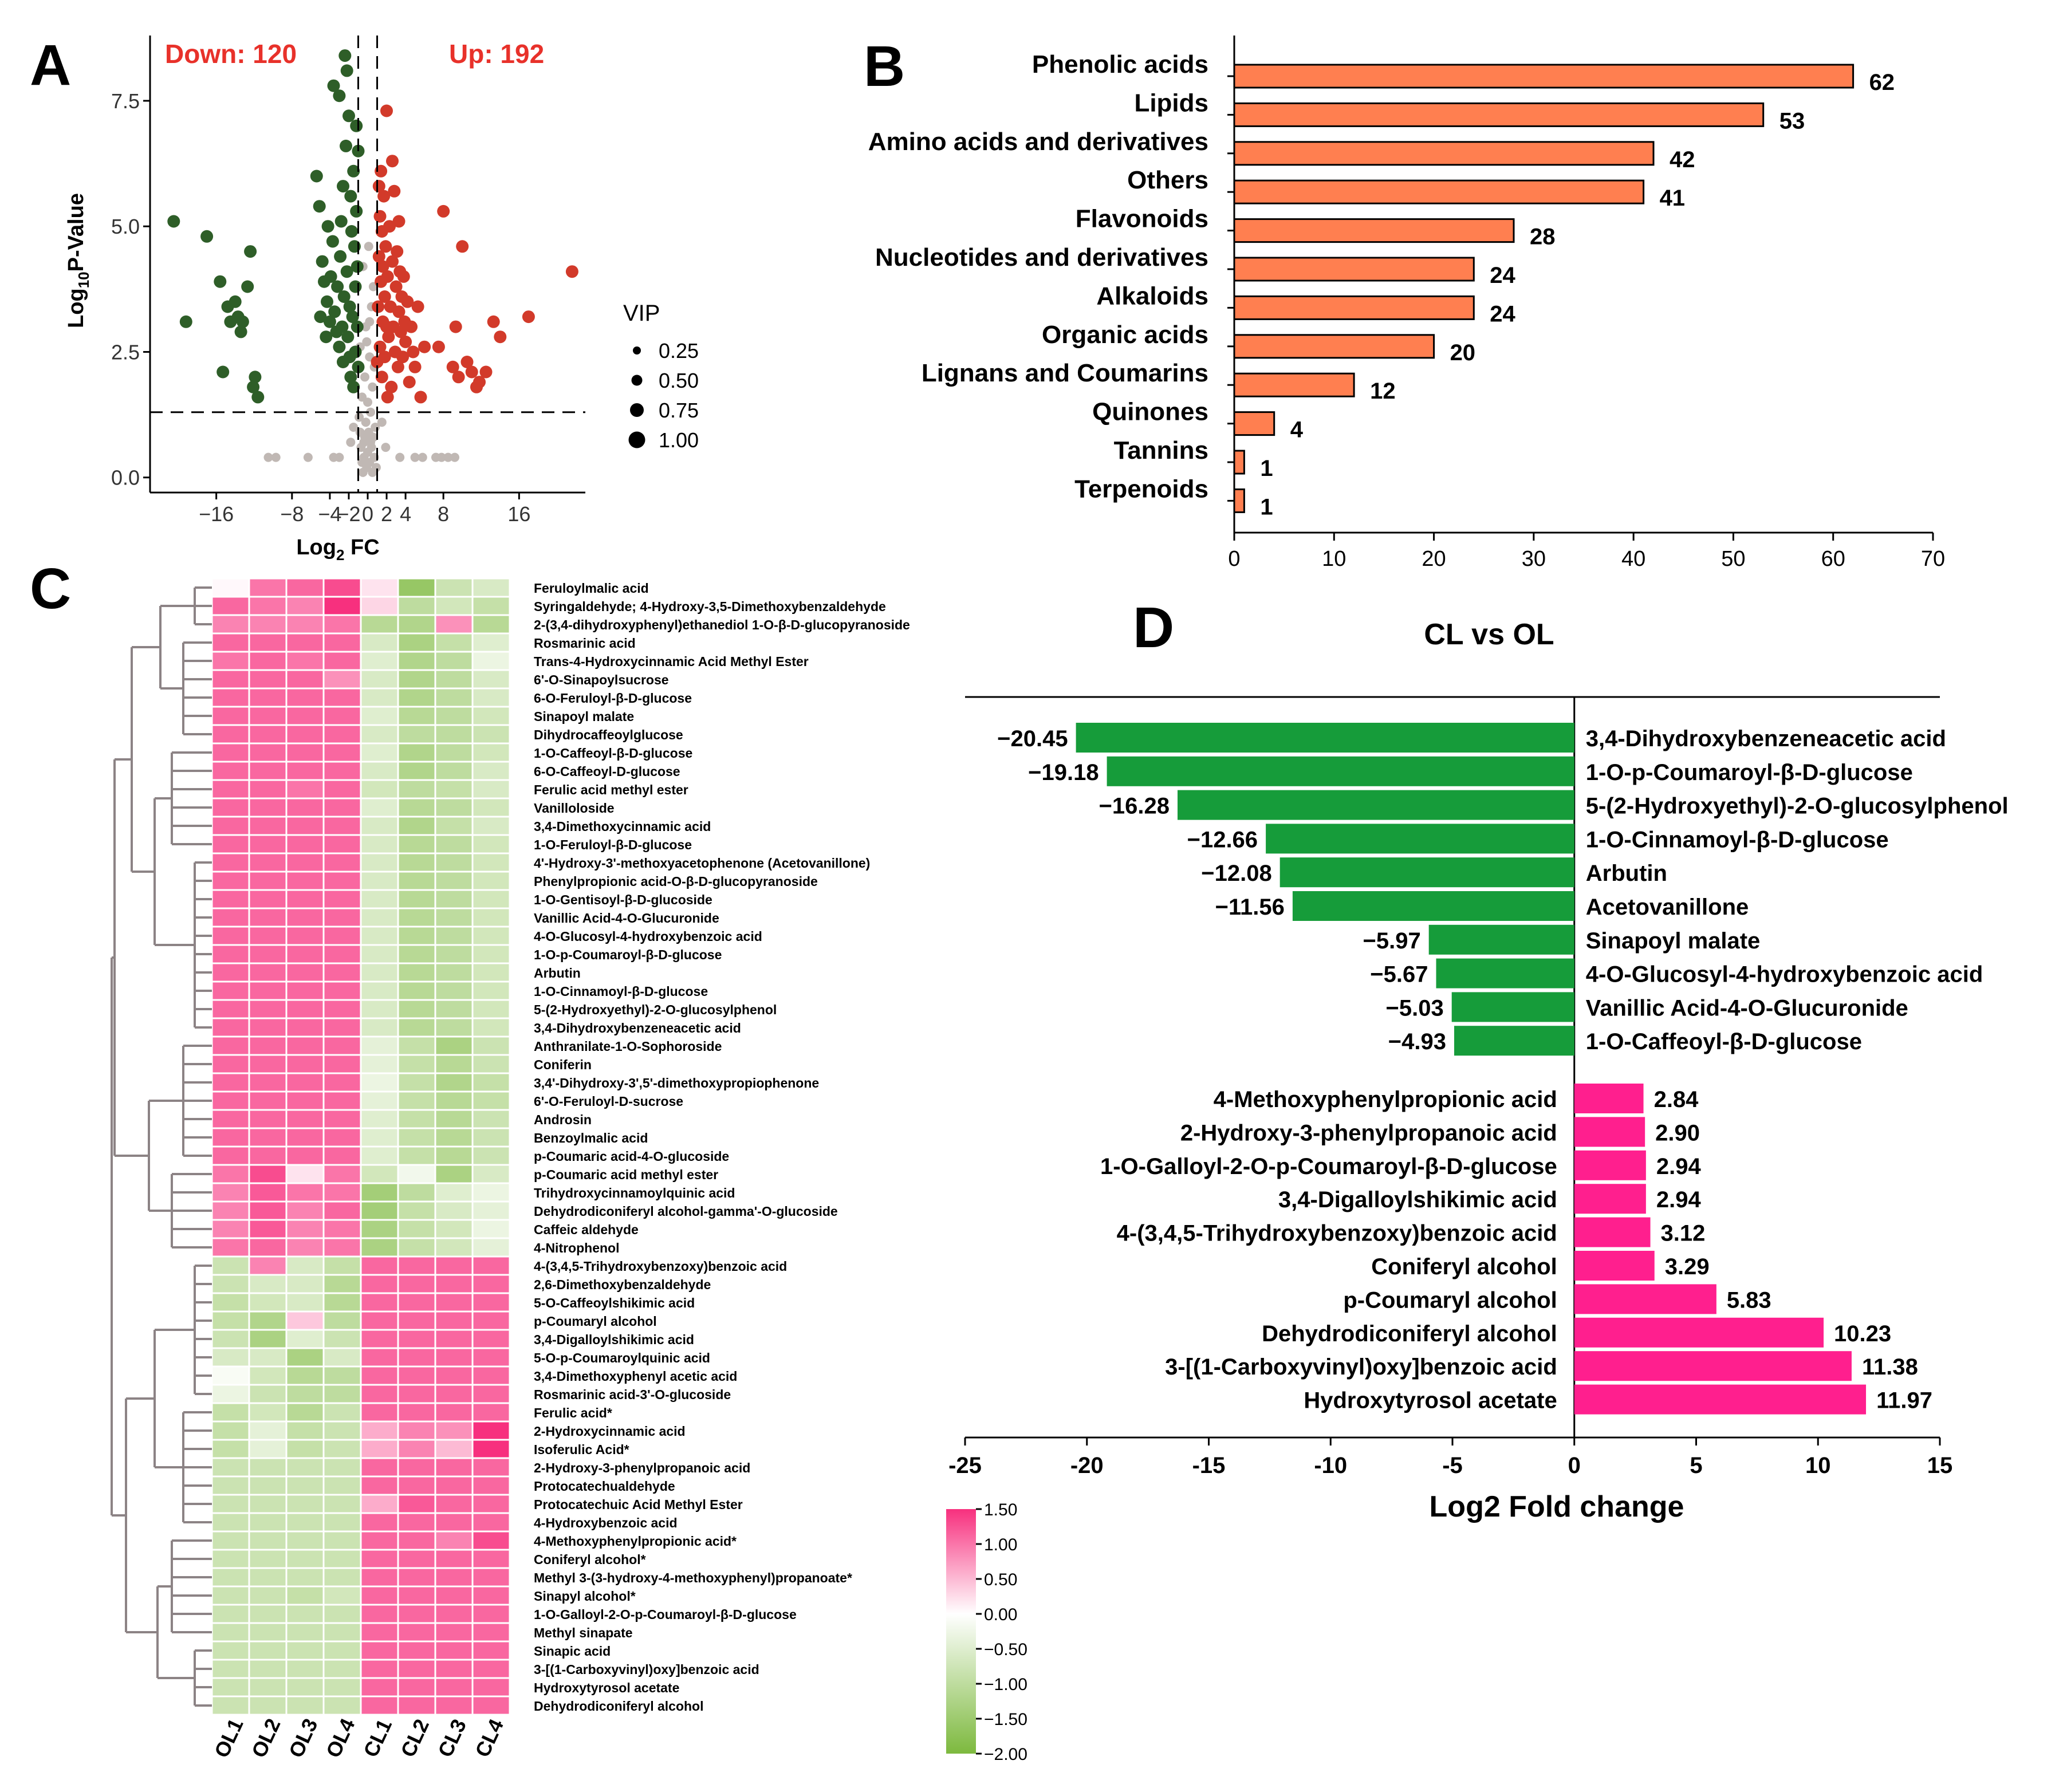  Describe the element at coordinates (635, 1376) in the screenshot. I see `heatmap-row-label: 3,4-Dimethoxyphenyl acetic acid` at that location.